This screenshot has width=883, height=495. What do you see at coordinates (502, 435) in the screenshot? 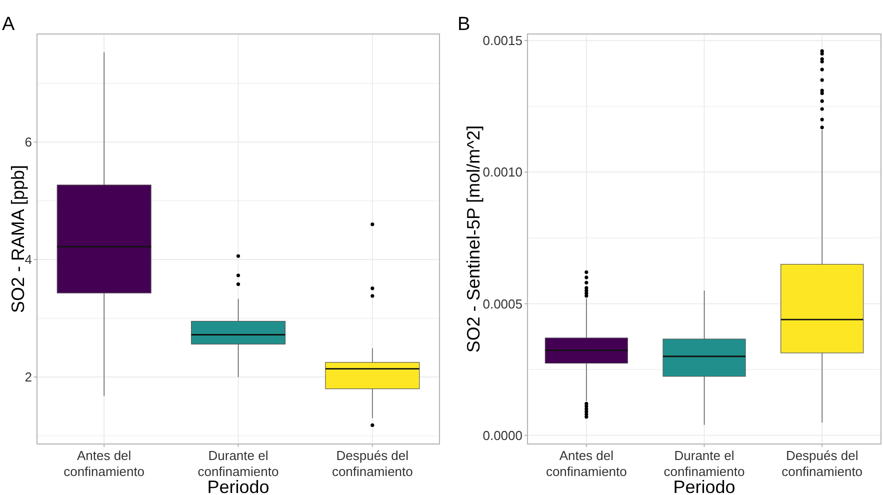
I see `y-tick-label: 0.0000` at bounding box center [502, 435].